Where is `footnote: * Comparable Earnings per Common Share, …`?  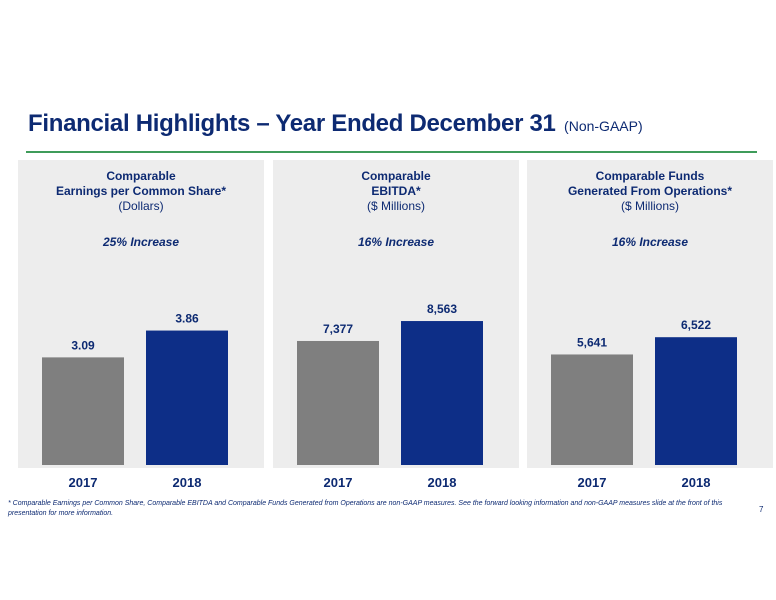 footnote: * Comparable Earnings per Common Share, … is located at coordinates (365, 508).